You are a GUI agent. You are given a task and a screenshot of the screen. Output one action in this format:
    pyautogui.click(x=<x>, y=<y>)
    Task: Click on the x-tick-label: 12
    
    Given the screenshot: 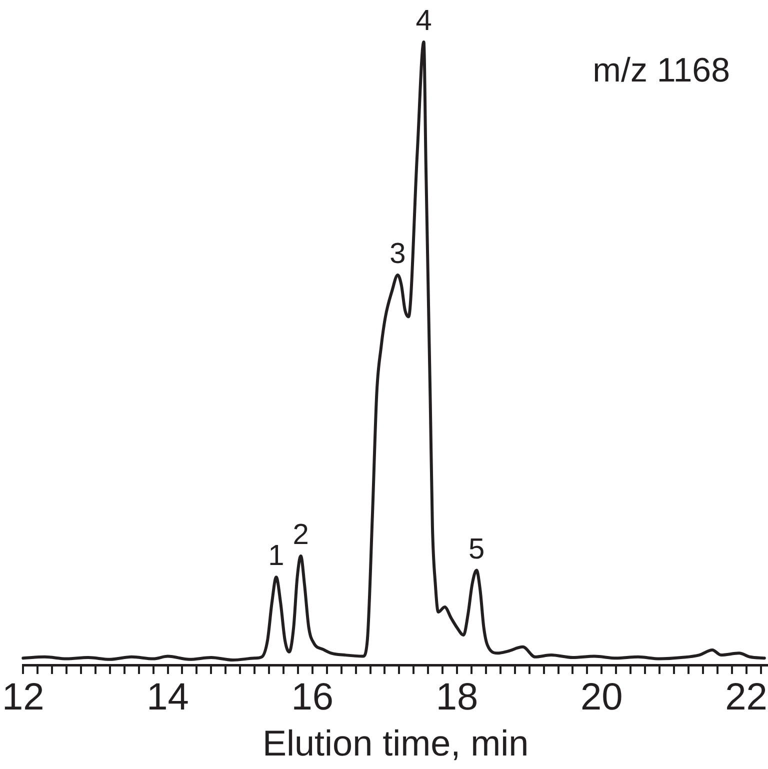 What is the action you would take?
    pyautogui.click(x=23, y=697)
    